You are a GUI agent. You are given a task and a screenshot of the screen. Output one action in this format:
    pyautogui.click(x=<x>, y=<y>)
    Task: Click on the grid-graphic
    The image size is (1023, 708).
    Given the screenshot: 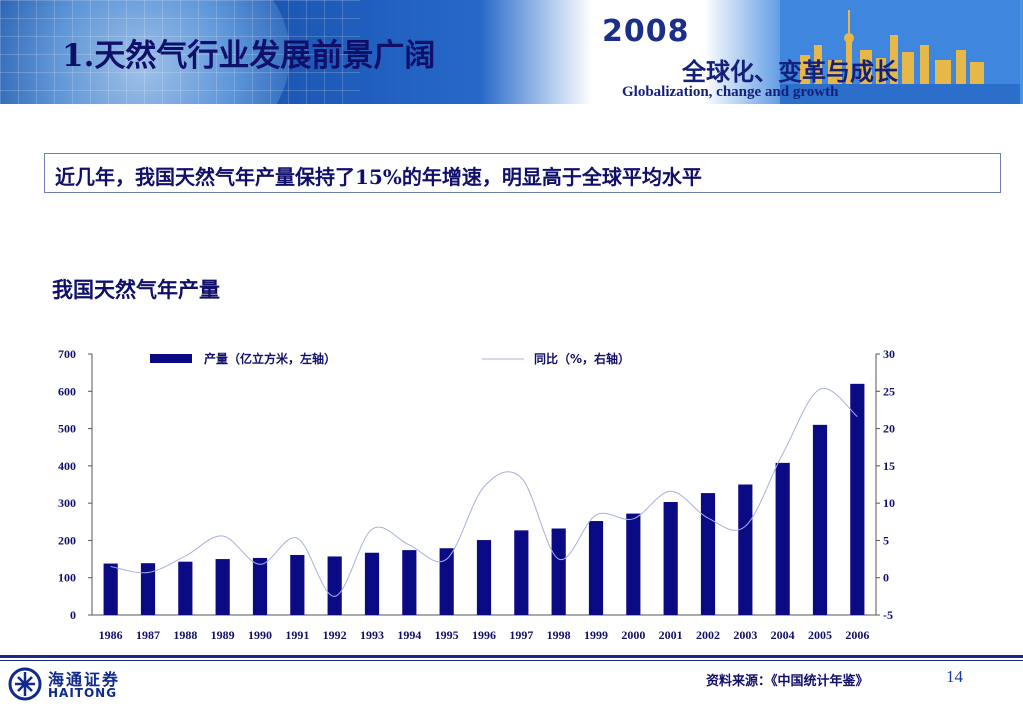 What is the action you would take?
    pyautogui.click(x=180, y=52)
    